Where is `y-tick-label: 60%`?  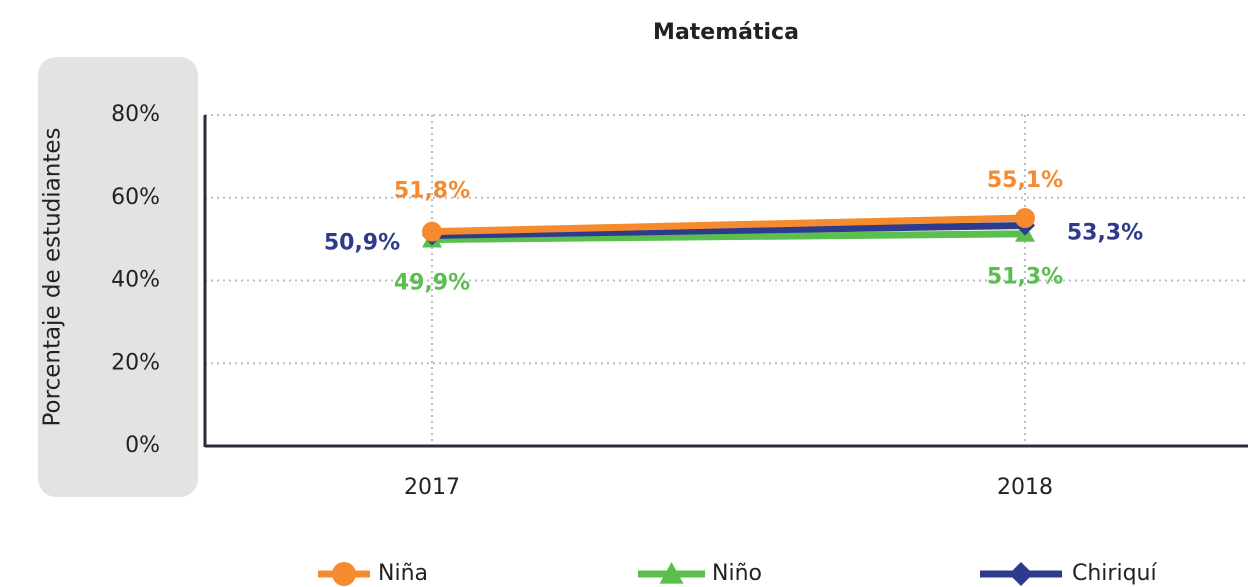 y-tick-label: 60% is located at coordinates (135, 197).